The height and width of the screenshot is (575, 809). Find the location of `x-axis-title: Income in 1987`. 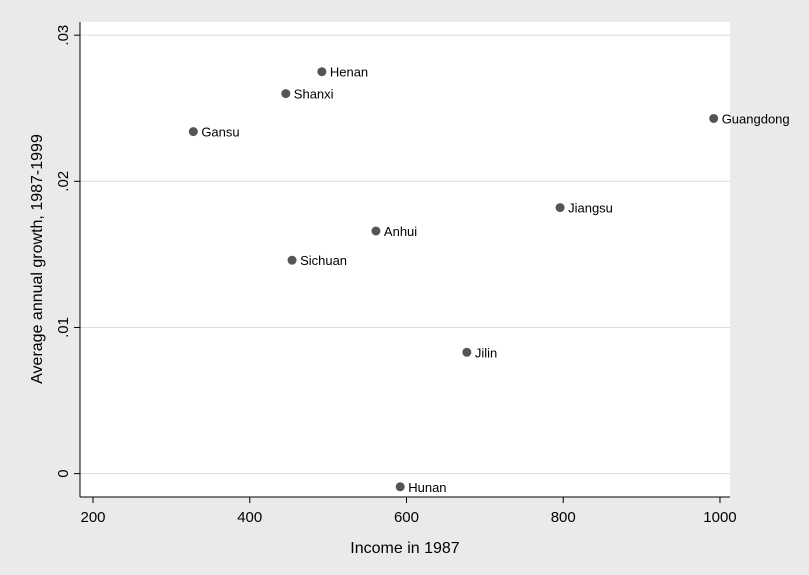

x-axis-title: Income in 1987 is located at coordinates (405, 548).